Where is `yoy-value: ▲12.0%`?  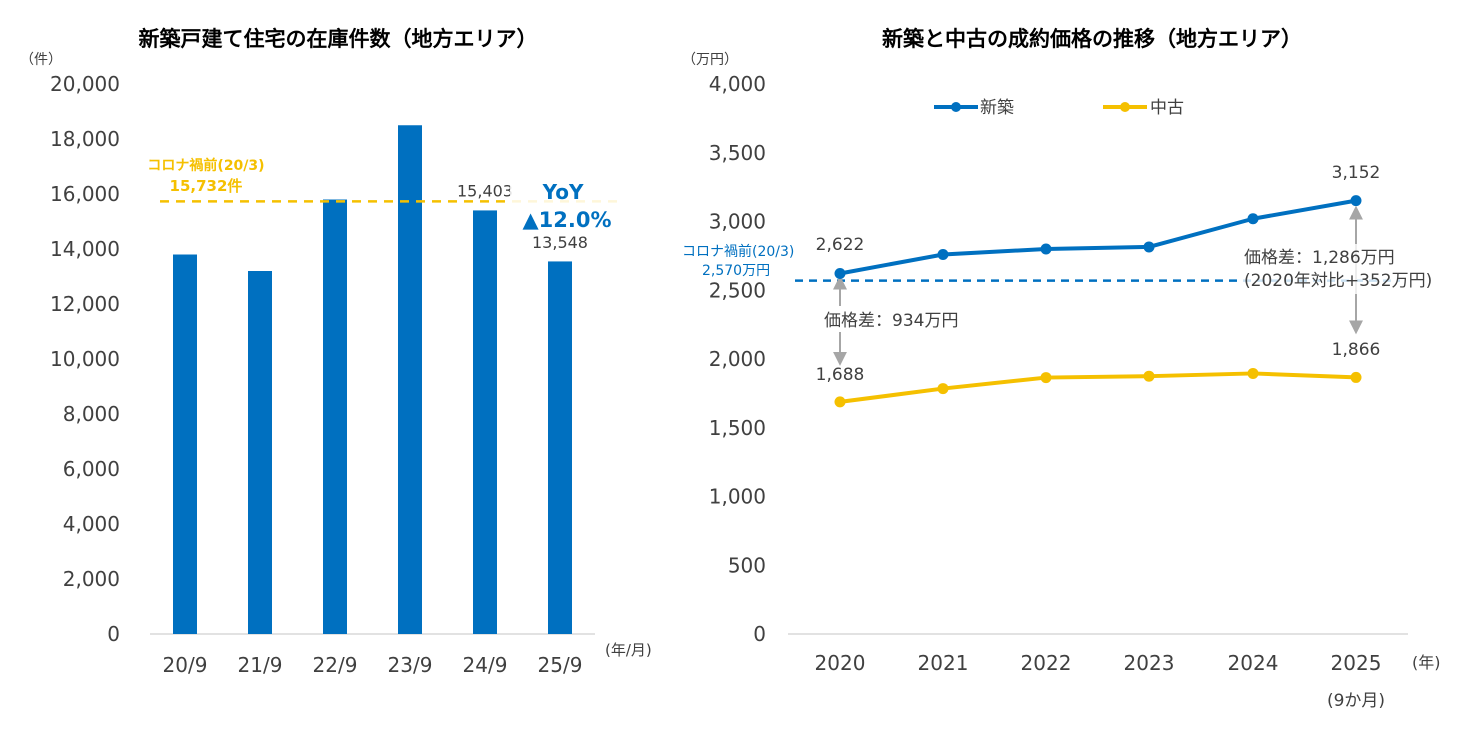
yoy-value: ▲12.0% is located at coordinates (566, 220).